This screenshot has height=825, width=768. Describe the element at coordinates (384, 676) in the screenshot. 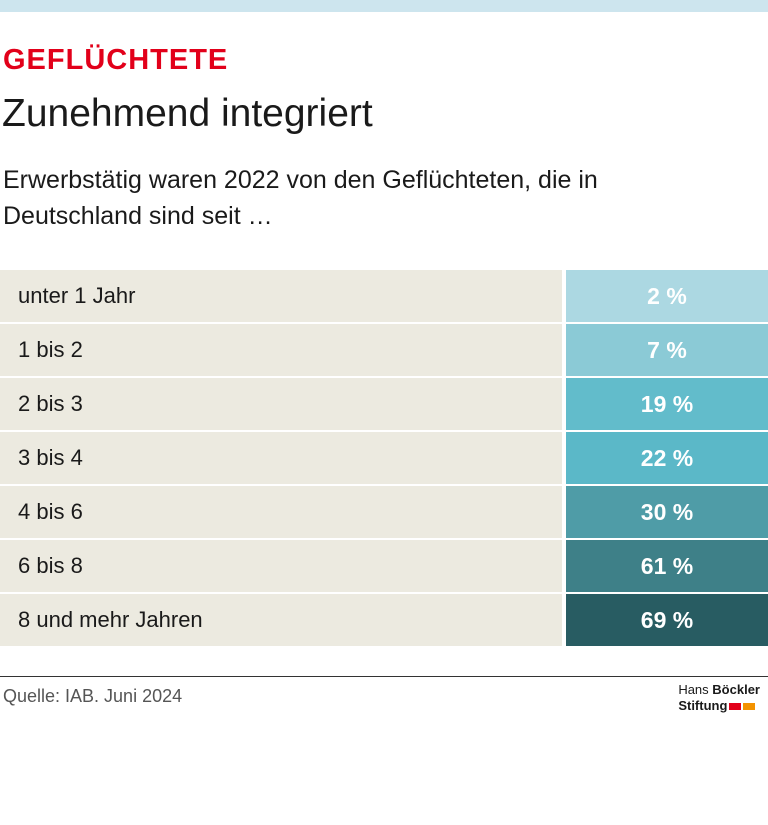

I see `rule` at that location.